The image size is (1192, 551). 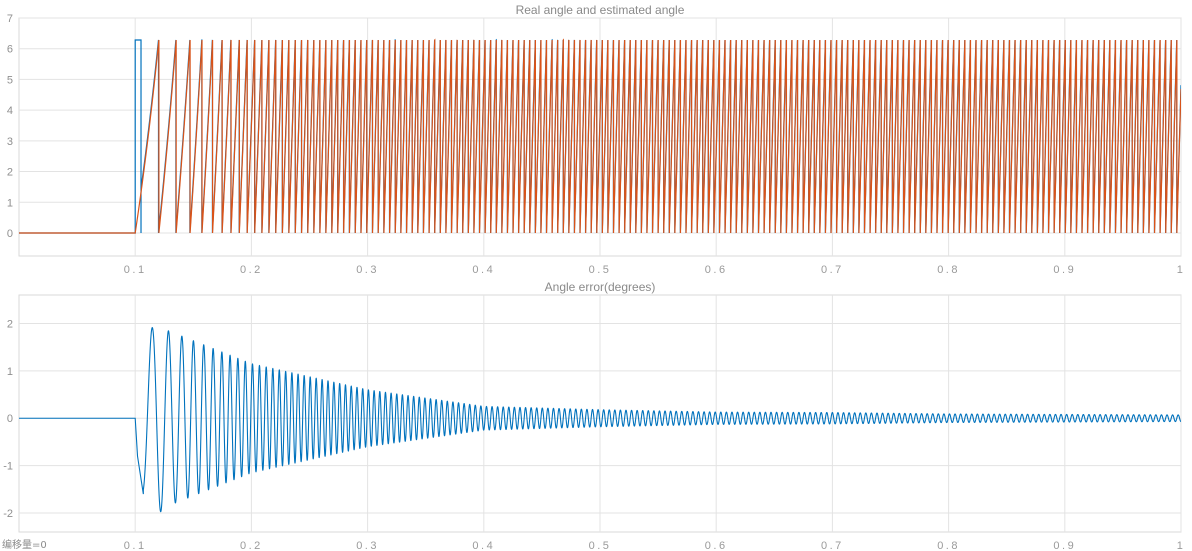 What do you see at coordinates (8, 467) in the screenshot?
I see `y-tick-label: -1` at bounding box center [8, 467].